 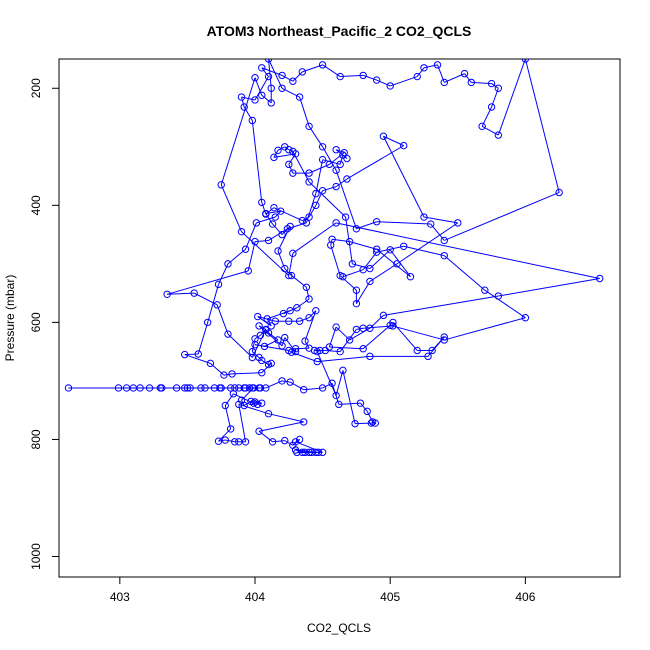 I want to click on y-tick-label: 800, so click(x=36, y=439).